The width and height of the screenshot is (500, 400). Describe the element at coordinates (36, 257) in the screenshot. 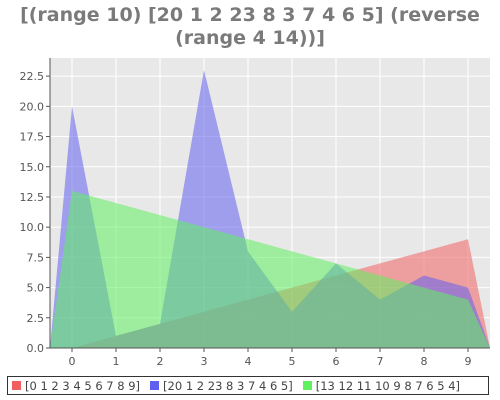

I see `y-tick-label: 7.5` at that location.